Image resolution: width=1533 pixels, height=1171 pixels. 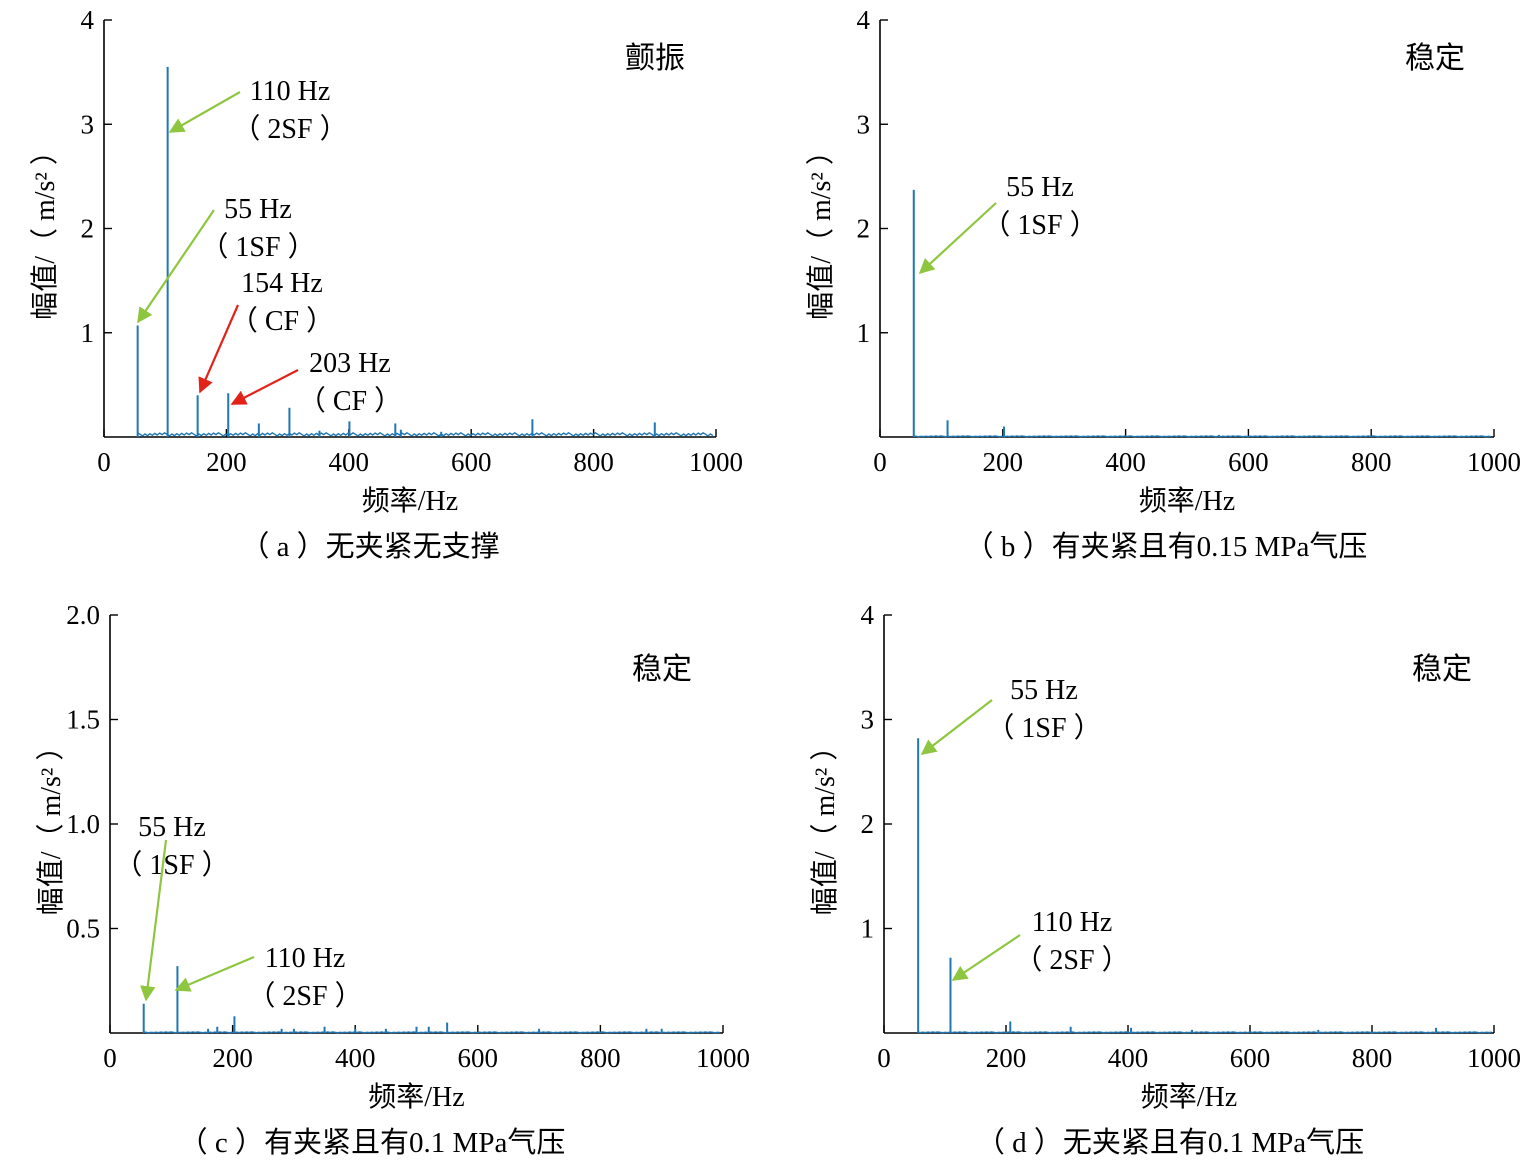 What do you see at coordinates (1170, 1142) in the screenshot?
I see `panel-caption: （ d ）无夹紧且有0.1 MPa气压` at bounding box center [1170, 1142].